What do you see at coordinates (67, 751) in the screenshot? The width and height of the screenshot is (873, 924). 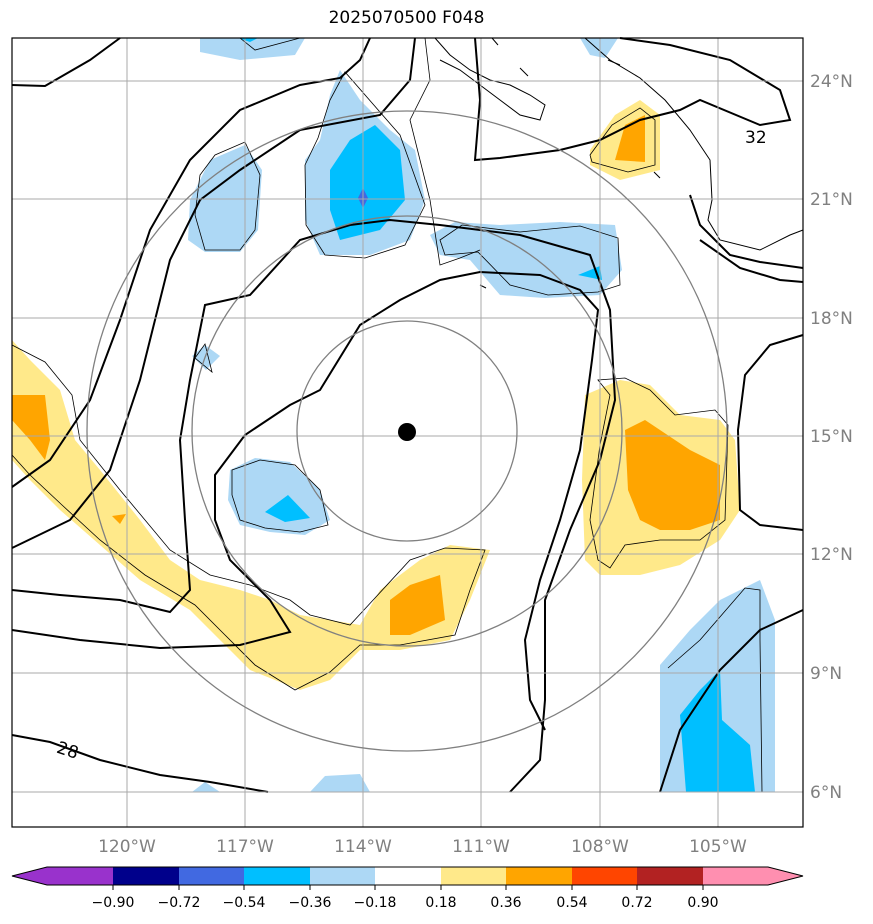 I see `contour-label-28: 28` at bounding box center [67, 751].